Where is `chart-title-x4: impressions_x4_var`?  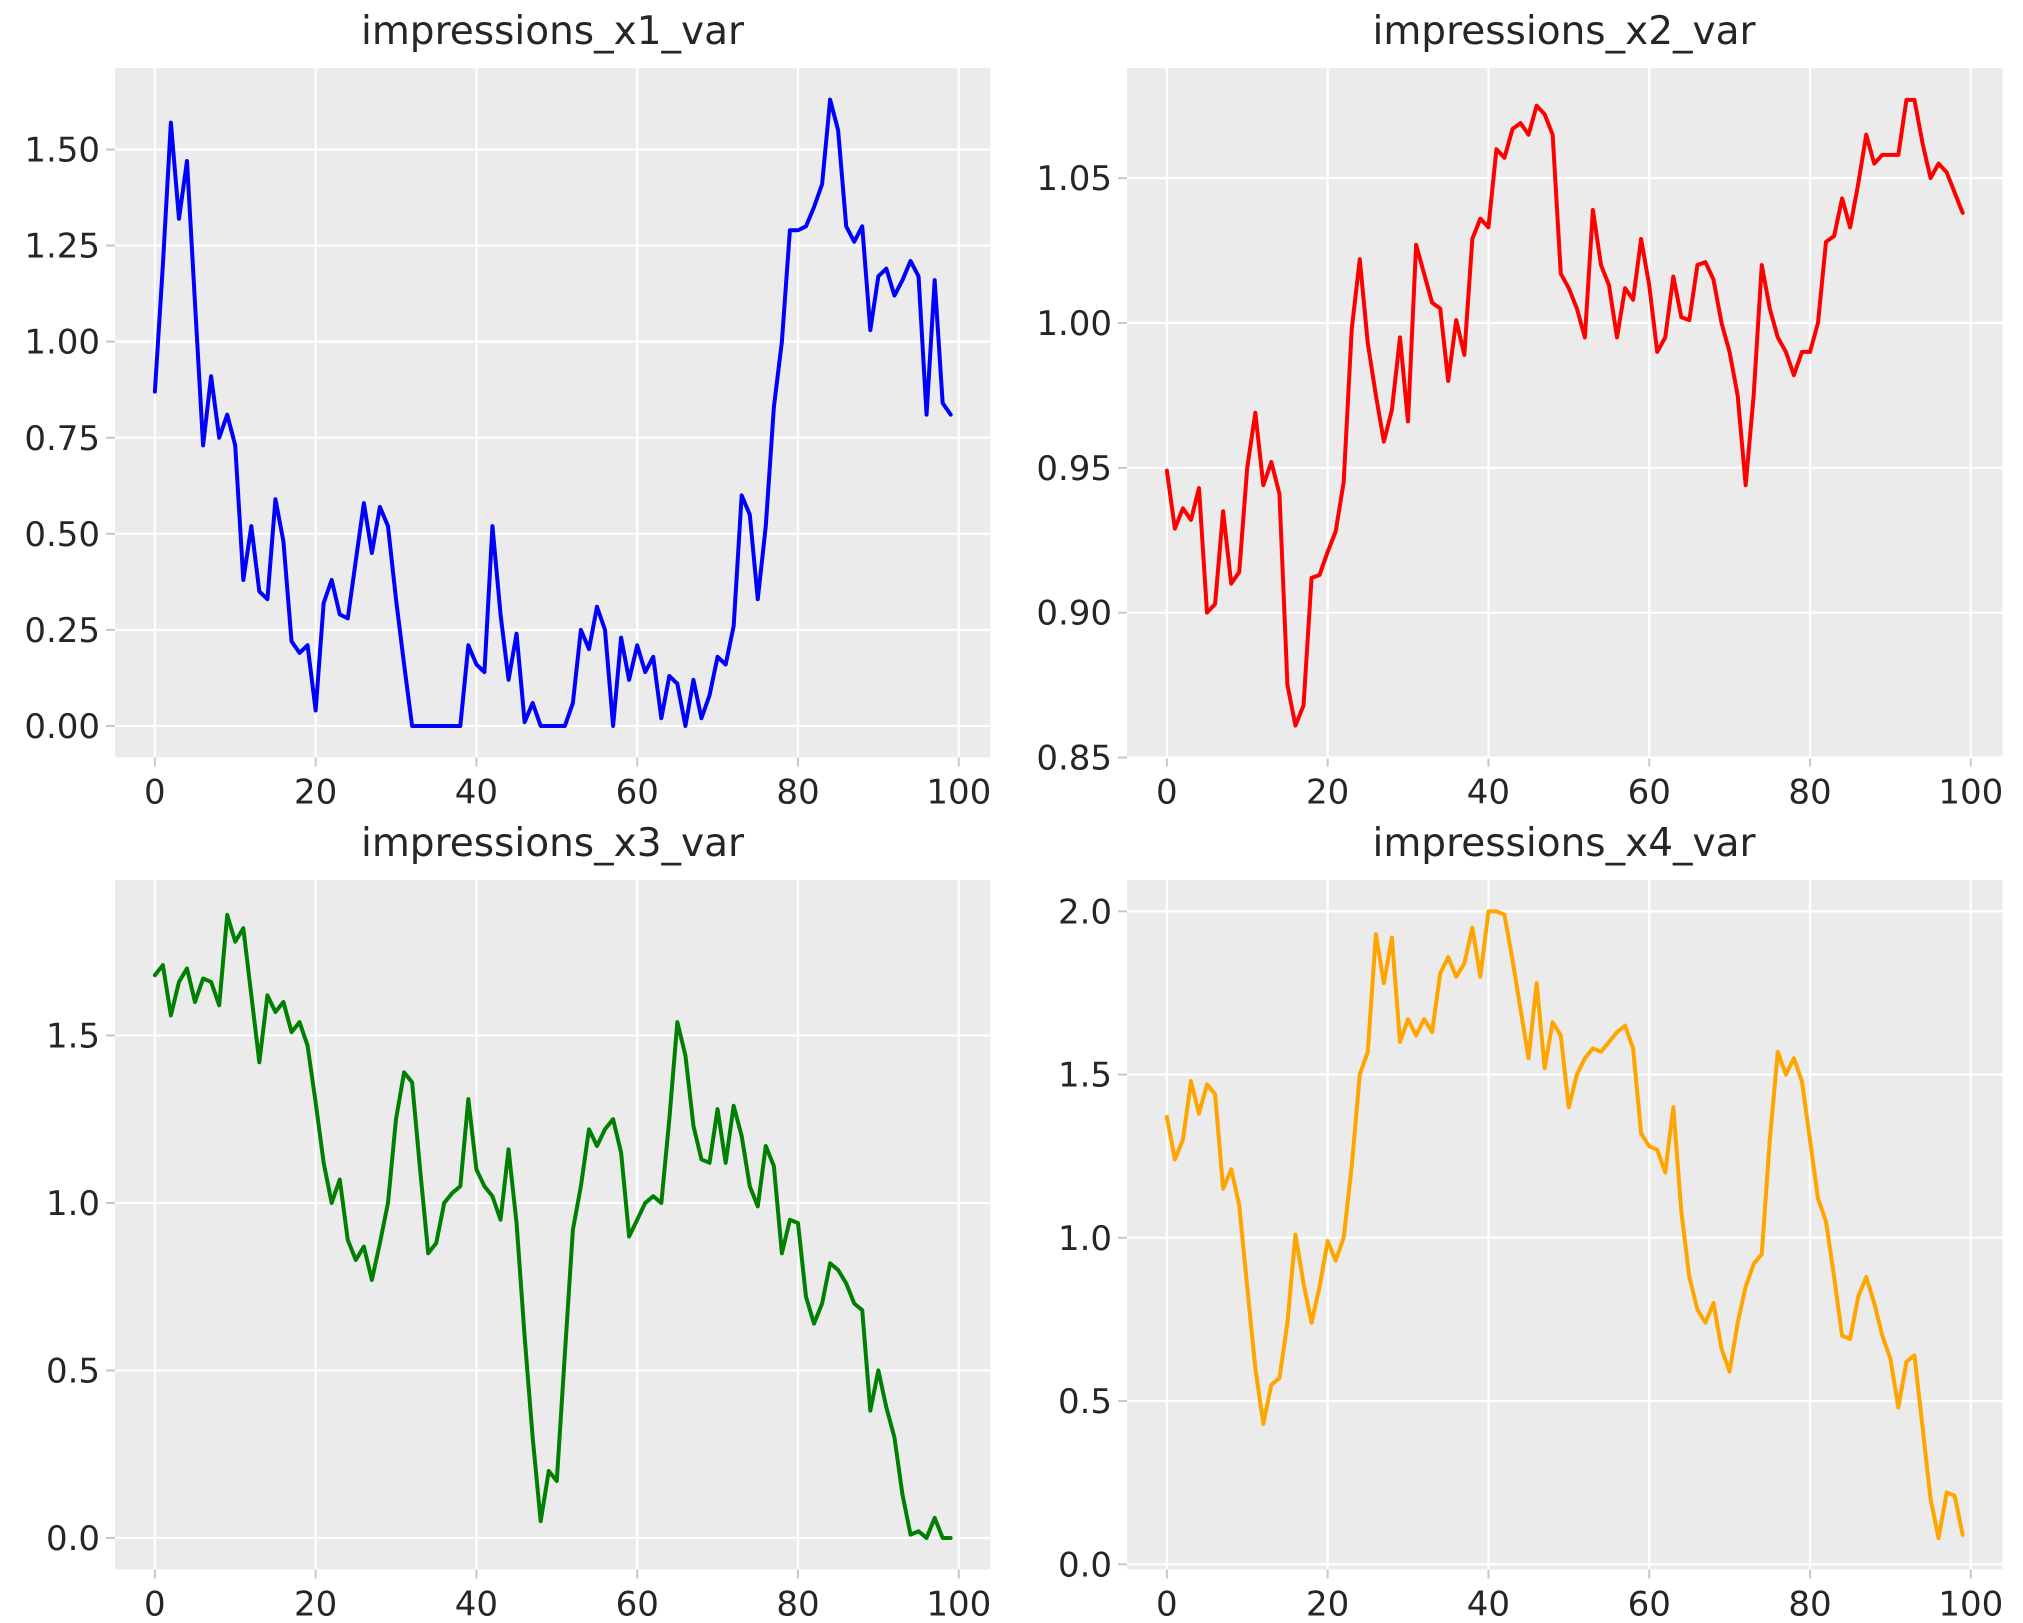
chart-title-x4: impressions_x4_var is located at coordinates (1564, 843).